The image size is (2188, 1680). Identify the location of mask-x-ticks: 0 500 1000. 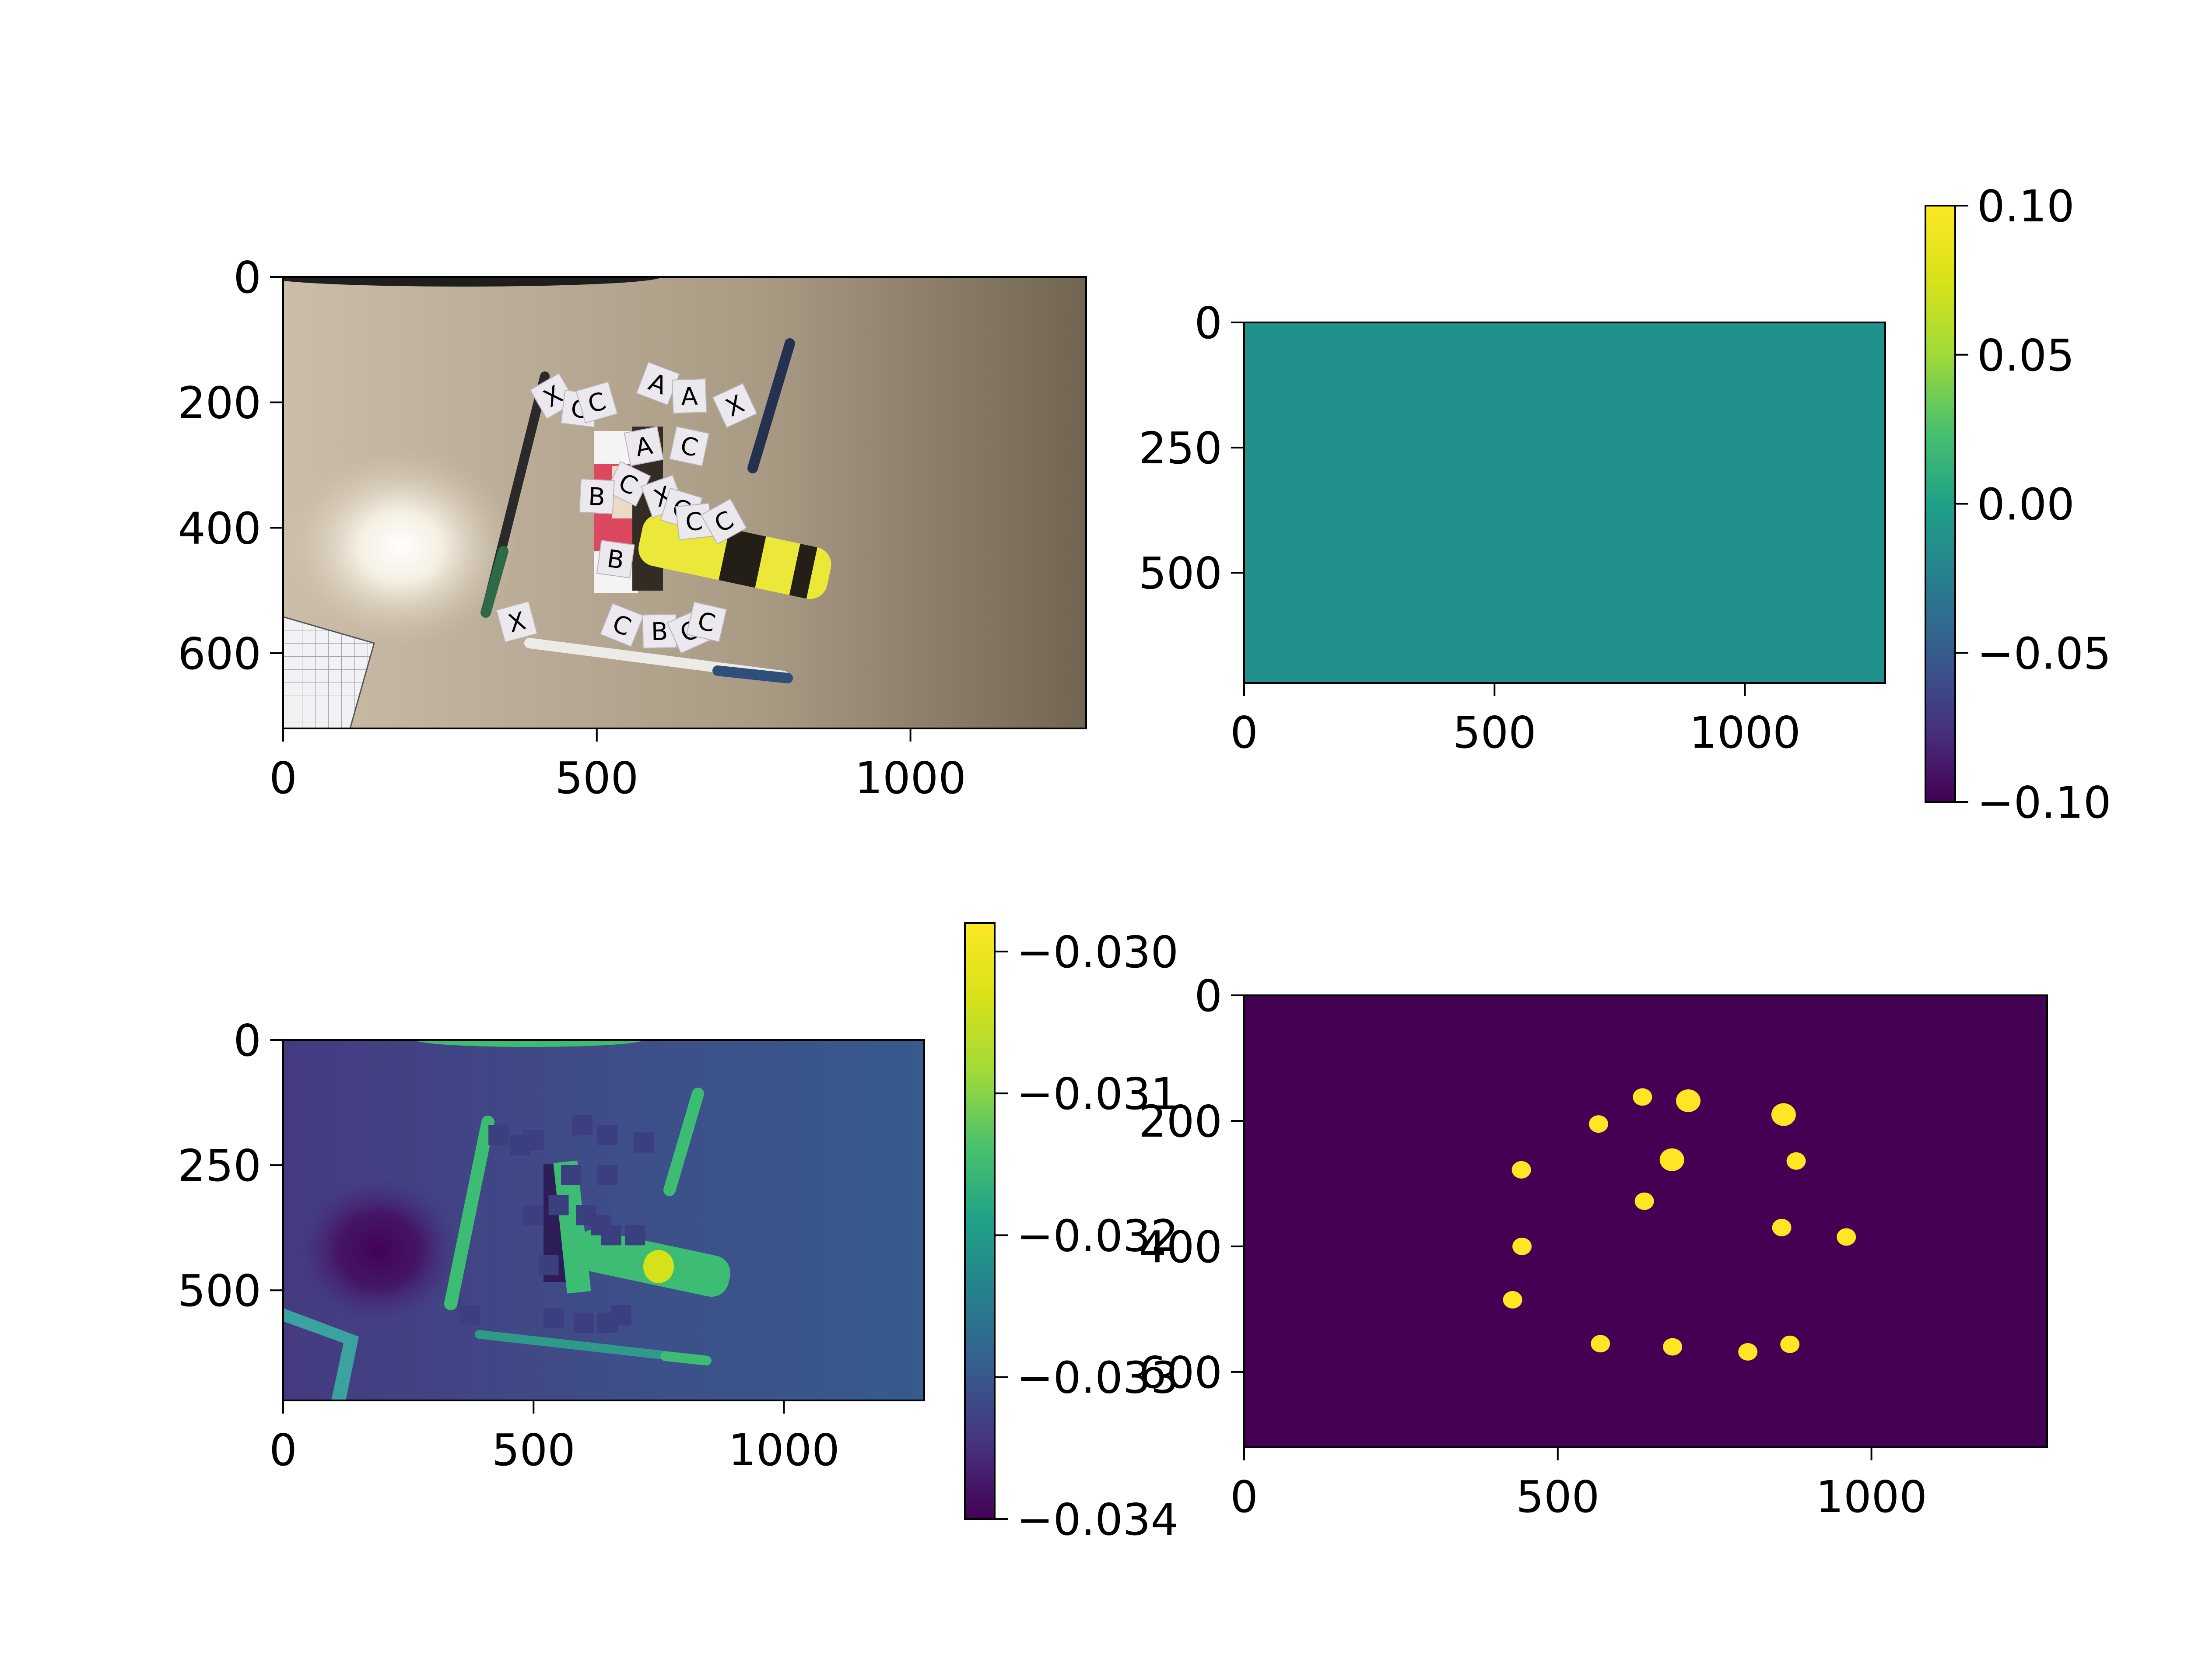
(1578, 1484).